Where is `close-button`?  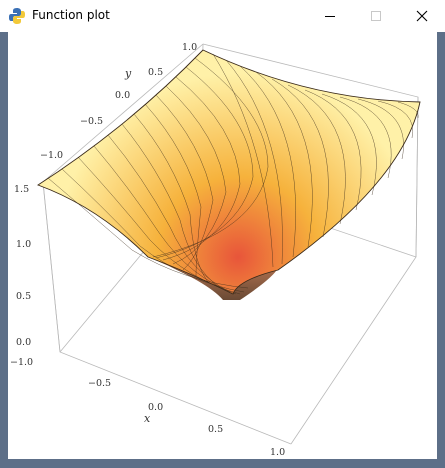 close-button is located at coordinates (422, 16).